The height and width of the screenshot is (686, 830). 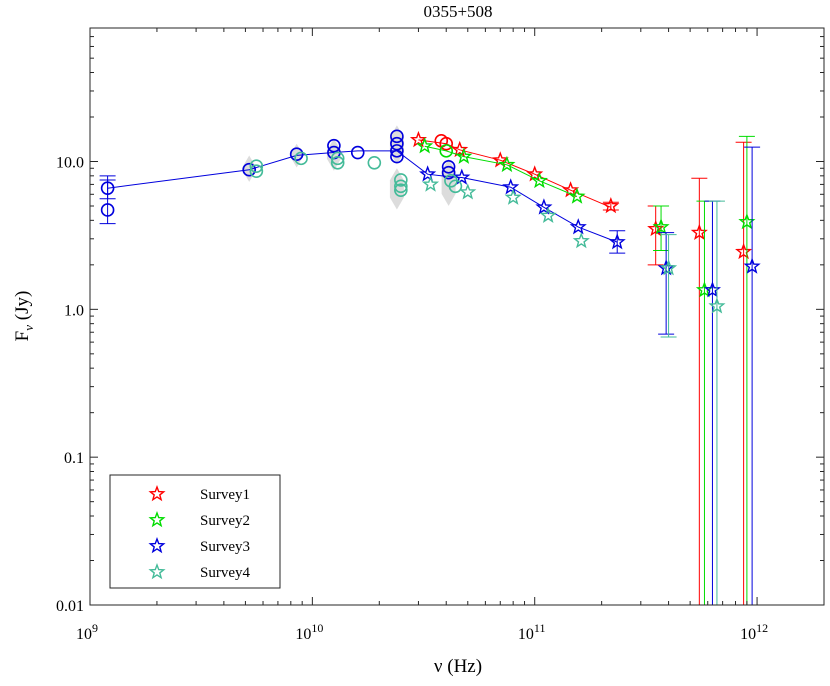 I want to click on x-tick-exponent: 10, so click(x=317, y=628).